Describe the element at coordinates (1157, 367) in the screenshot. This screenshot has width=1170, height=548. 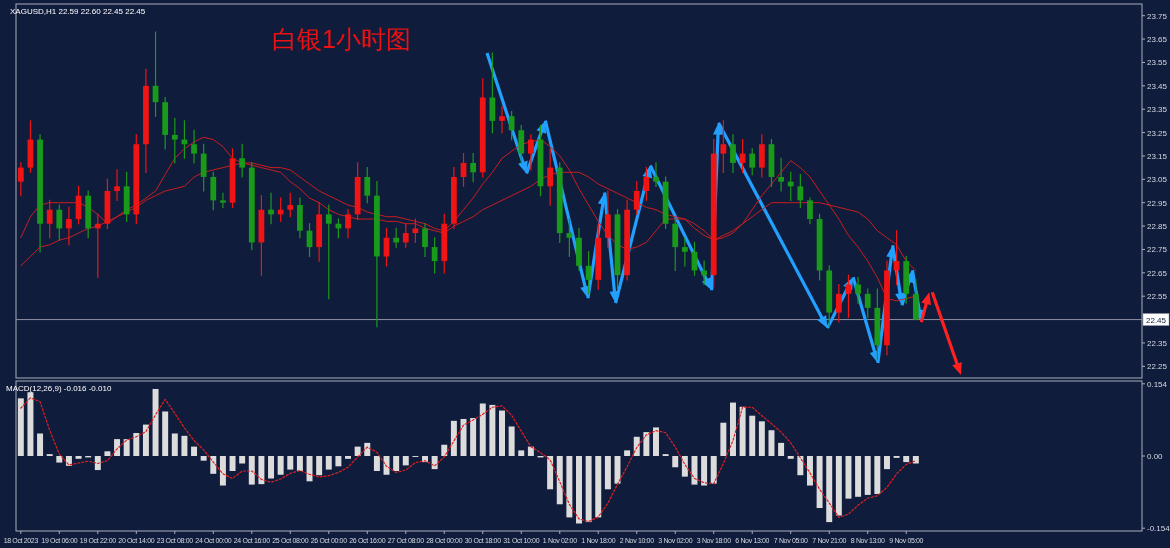
I see `y-tick-label: 22.25` at that location.